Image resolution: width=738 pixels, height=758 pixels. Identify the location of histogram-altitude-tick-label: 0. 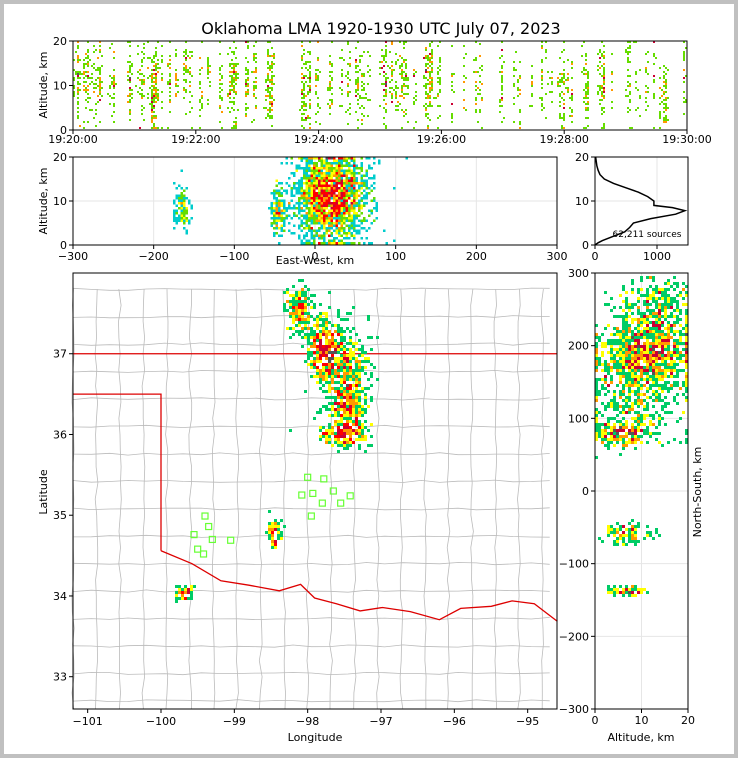
(585, 245).